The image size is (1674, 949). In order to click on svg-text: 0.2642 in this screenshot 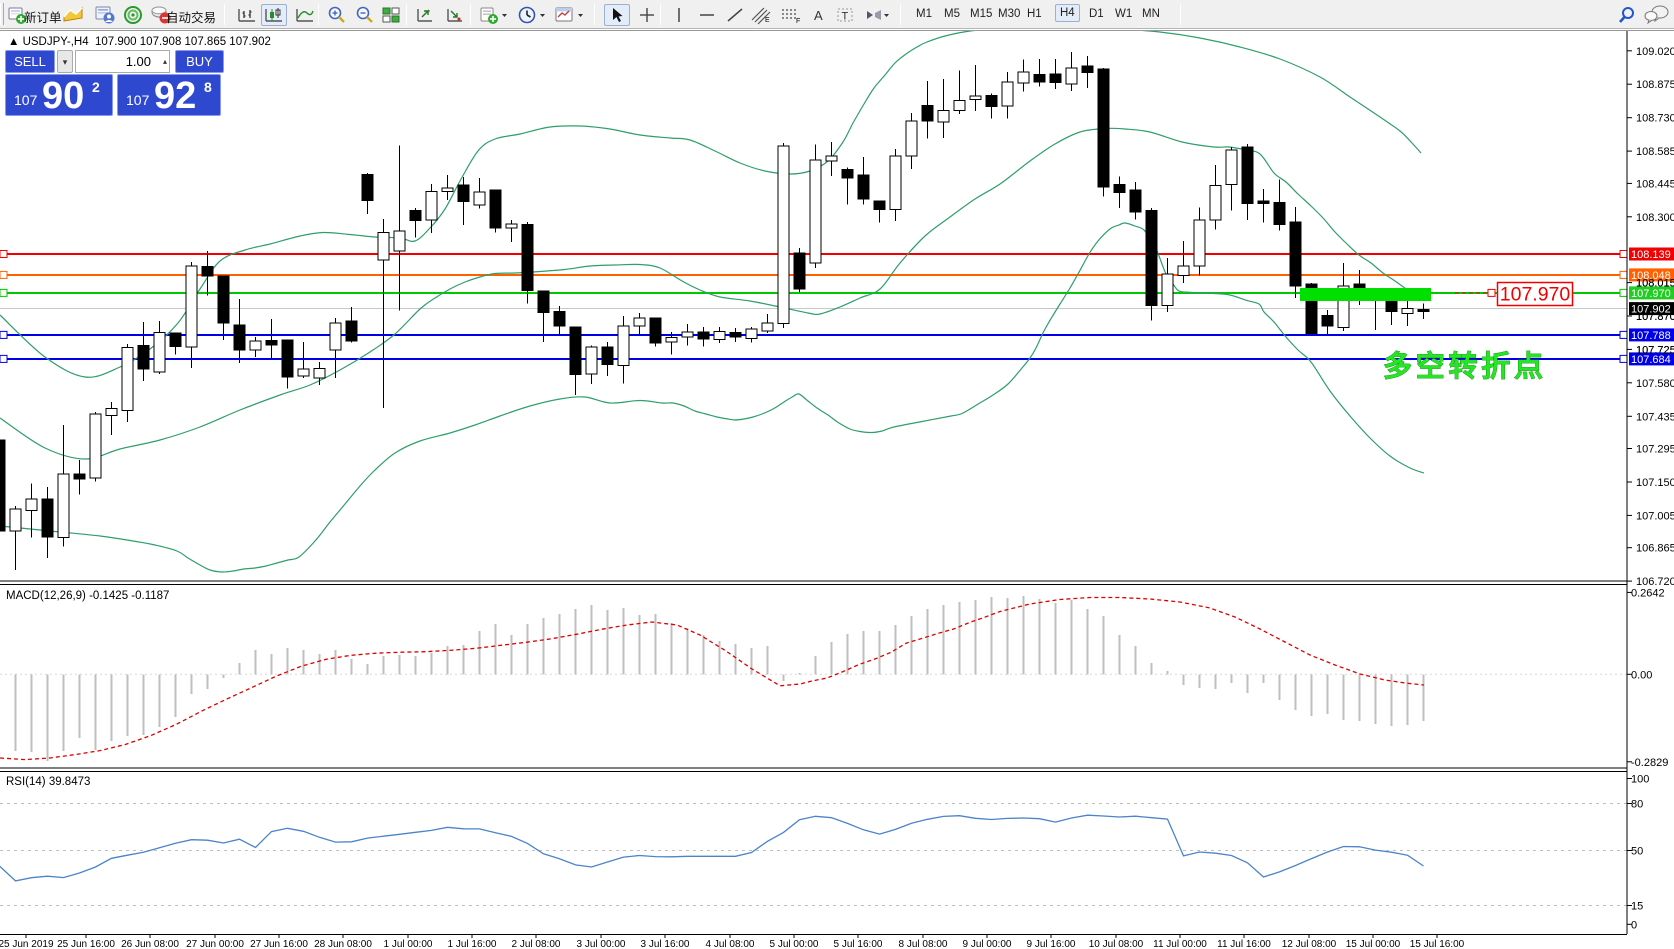, I will do `click(1648, 593)`.